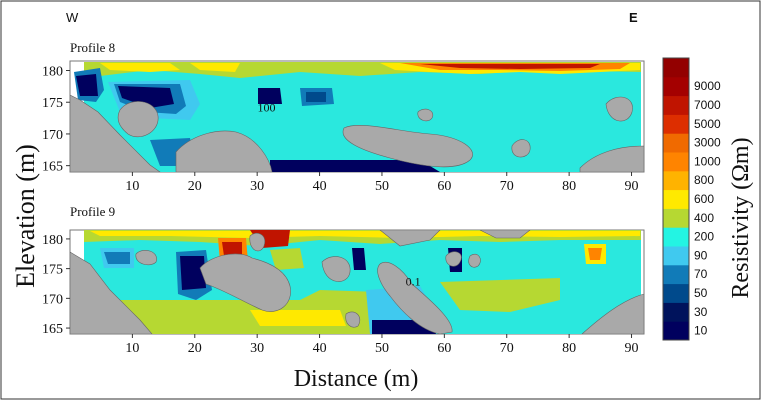 This screenshot has height=400, width=761. What do you see at coordinates (25, 216) in the screenshot?
I see `y-axis-label: Elevation (m)` at bounding box center [25, 216].